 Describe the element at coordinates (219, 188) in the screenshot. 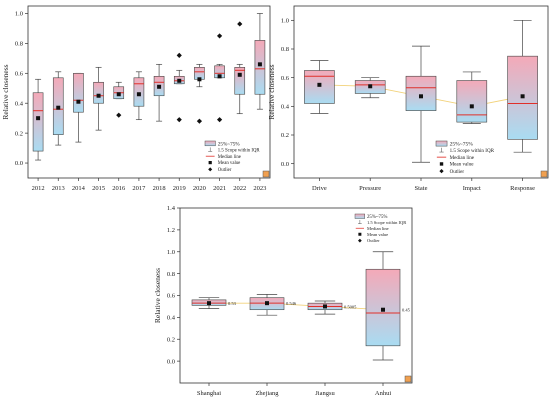

I see `x-tick-label: 2021` at that location.